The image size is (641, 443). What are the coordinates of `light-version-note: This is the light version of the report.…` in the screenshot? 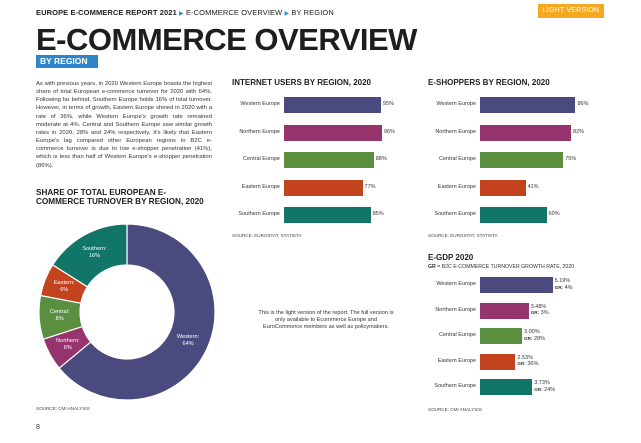 It's located at (326, 320).